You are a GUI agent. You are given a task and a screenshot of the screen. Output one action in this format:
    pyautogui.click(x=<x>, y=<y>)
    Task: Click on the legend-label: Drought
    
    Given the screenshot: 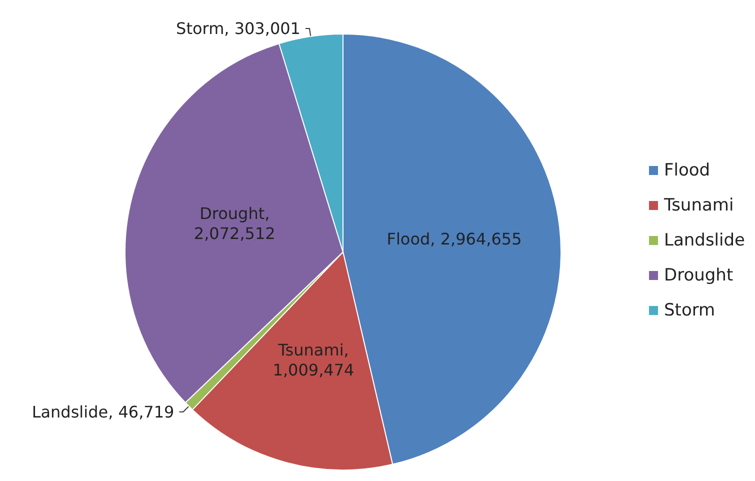 What is the action you would take?
    pyautogui.click(x=699, y=276)
    